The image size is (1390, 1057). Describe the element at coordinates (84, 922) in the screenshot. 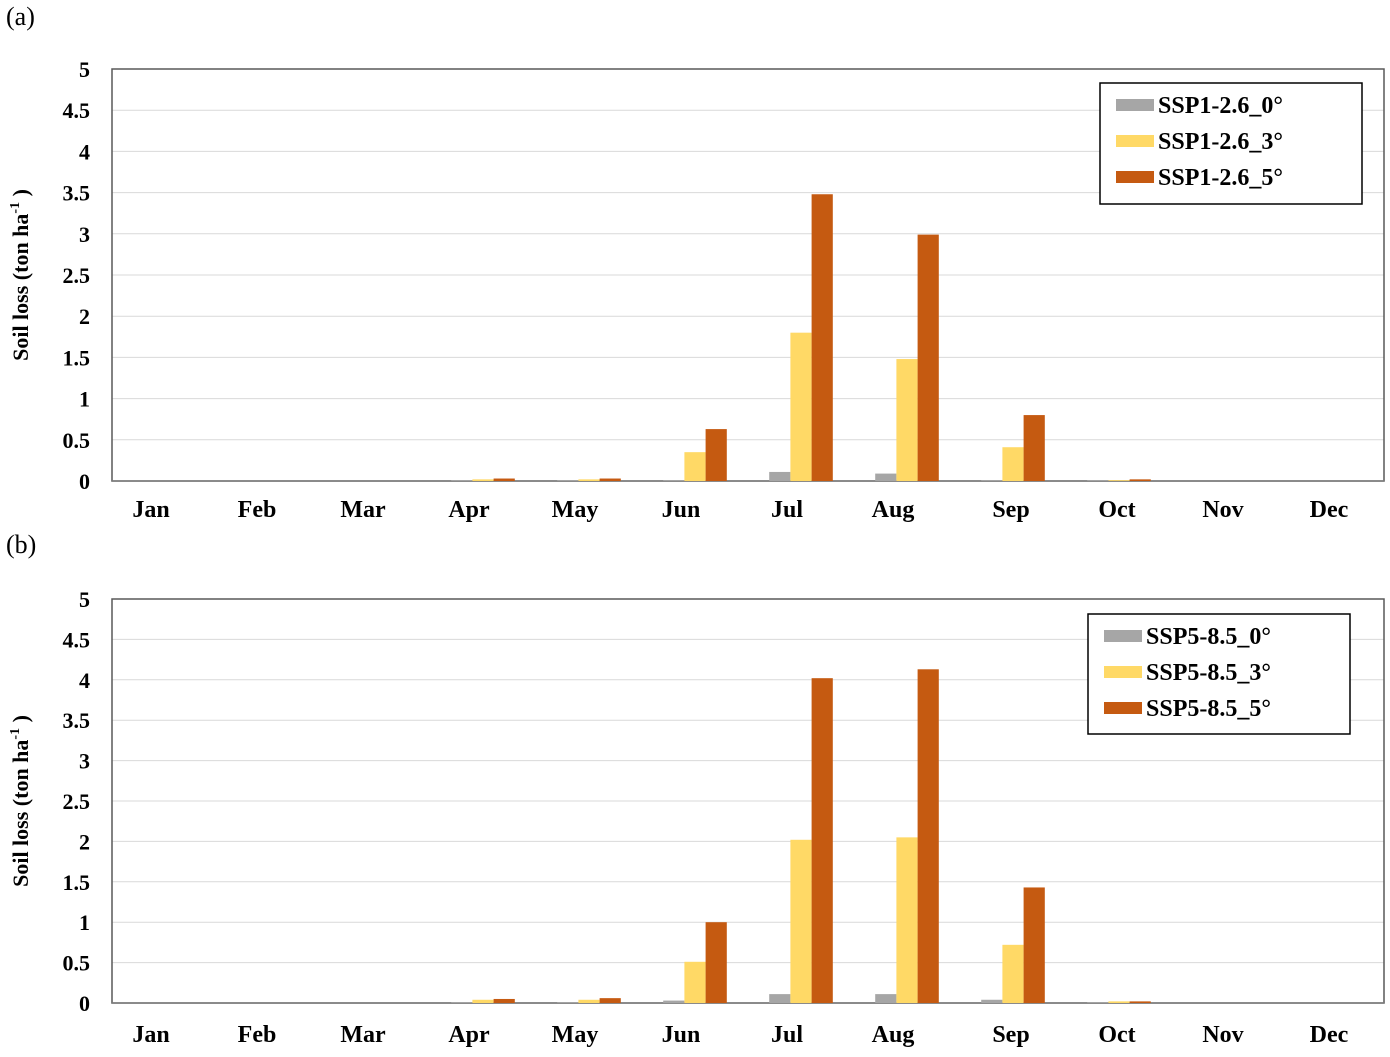

I see `y-tick-label: 1` at that location.